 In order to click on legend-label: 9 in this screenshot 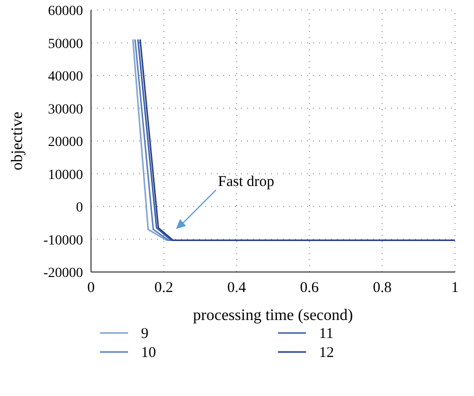, I will do `click(144, 334)`.